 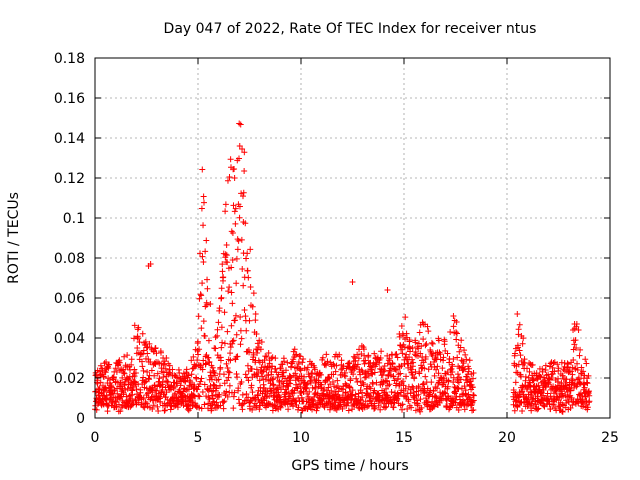 I want to click on y-tick-label: 0.02, so click(x=69, y=379).